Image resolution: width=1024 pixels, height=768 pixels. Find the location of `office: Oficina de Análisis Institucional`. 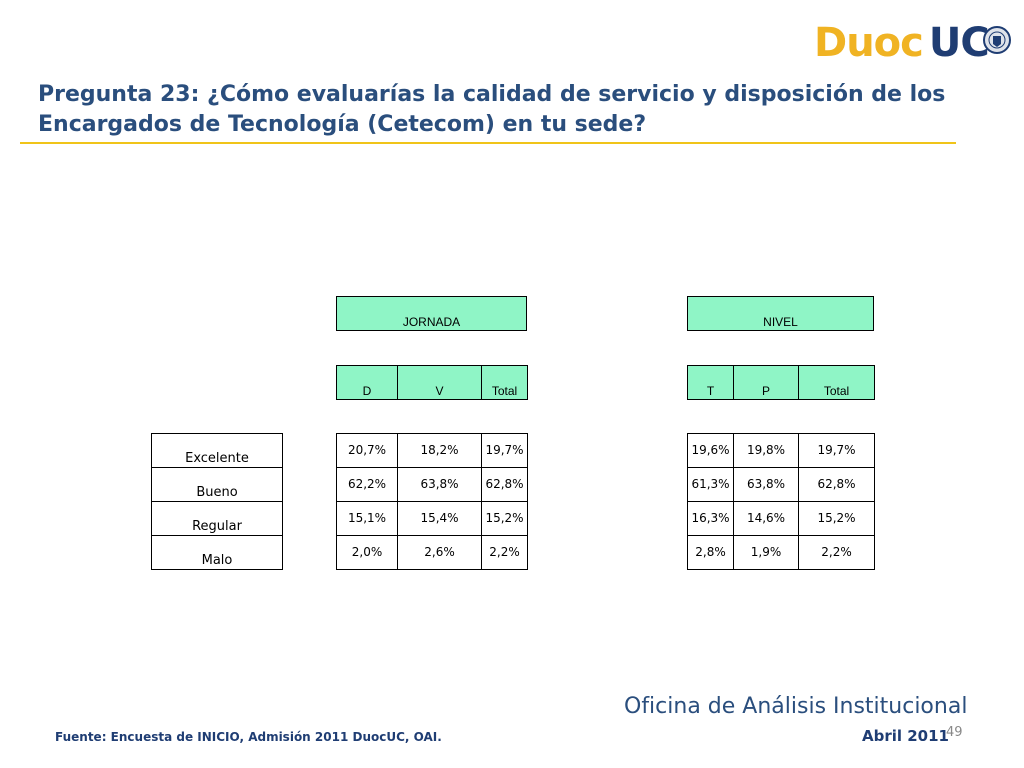

office: Oficina de Análisis Institucional is located at coordinates (796, 706).